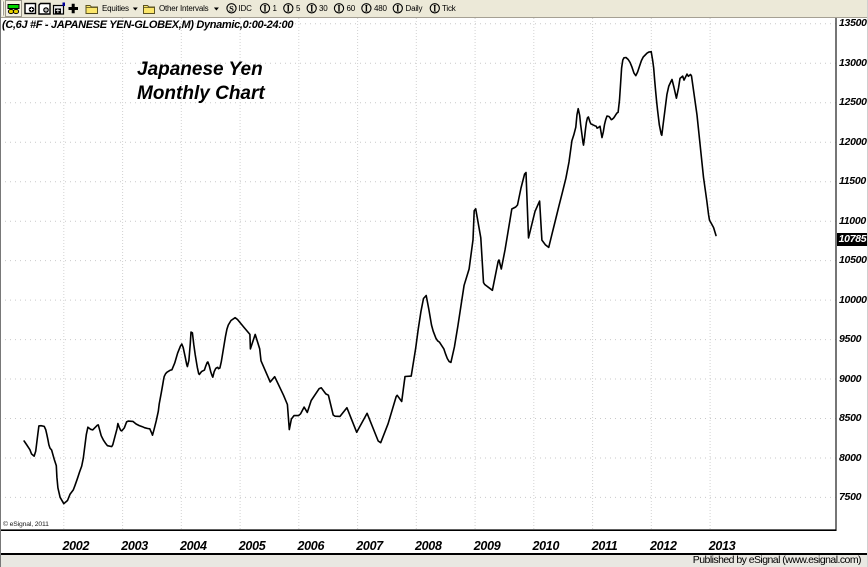  What do you see at coordinates (231, 8) in the screenshot?
I see `svg-text: S` at bounding box center [231, 8].